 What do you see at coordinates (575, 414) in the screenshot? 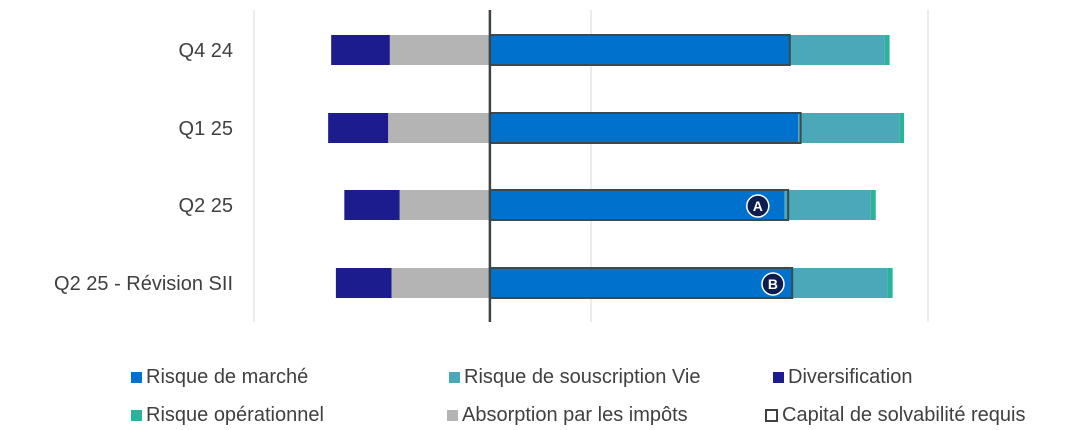
I see `legend-label: Absorption par les impôts` at bounding box center [575, 414].